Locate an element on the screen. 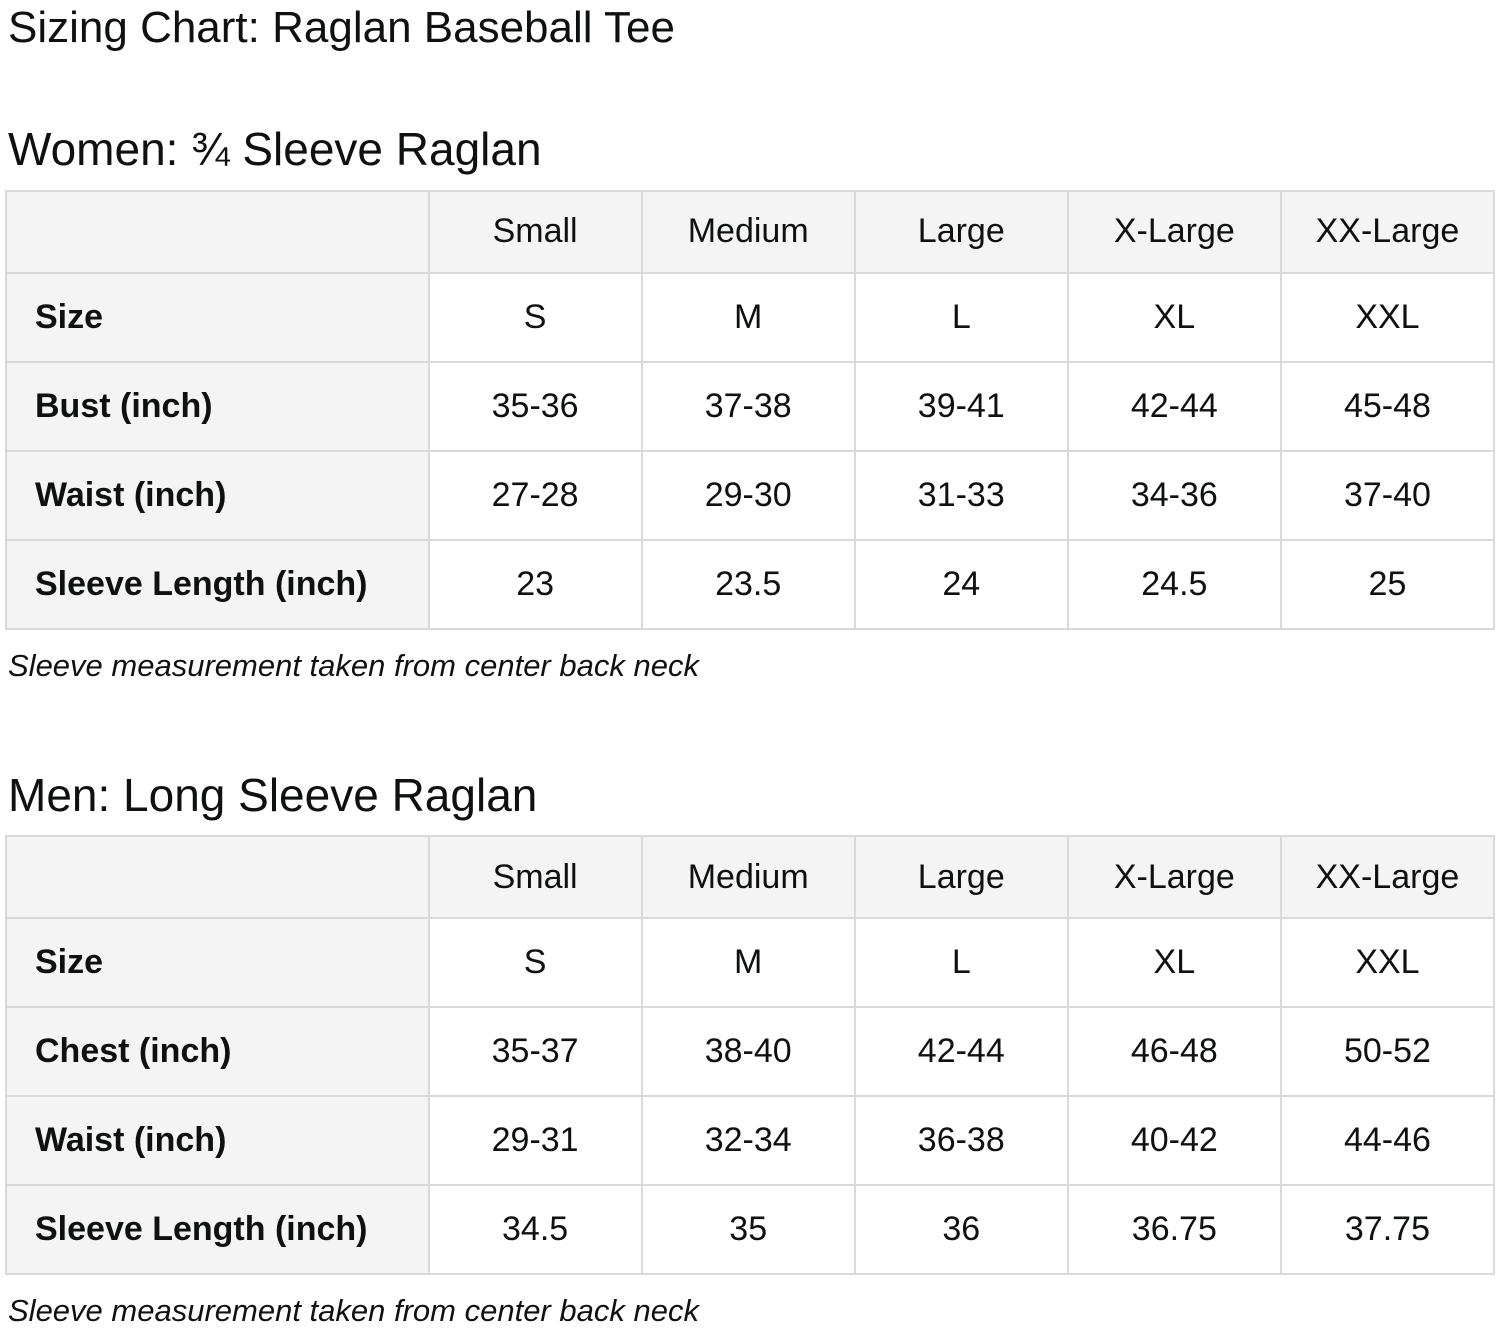  value-cell: 31-33 is located at coordinates (961, 495).